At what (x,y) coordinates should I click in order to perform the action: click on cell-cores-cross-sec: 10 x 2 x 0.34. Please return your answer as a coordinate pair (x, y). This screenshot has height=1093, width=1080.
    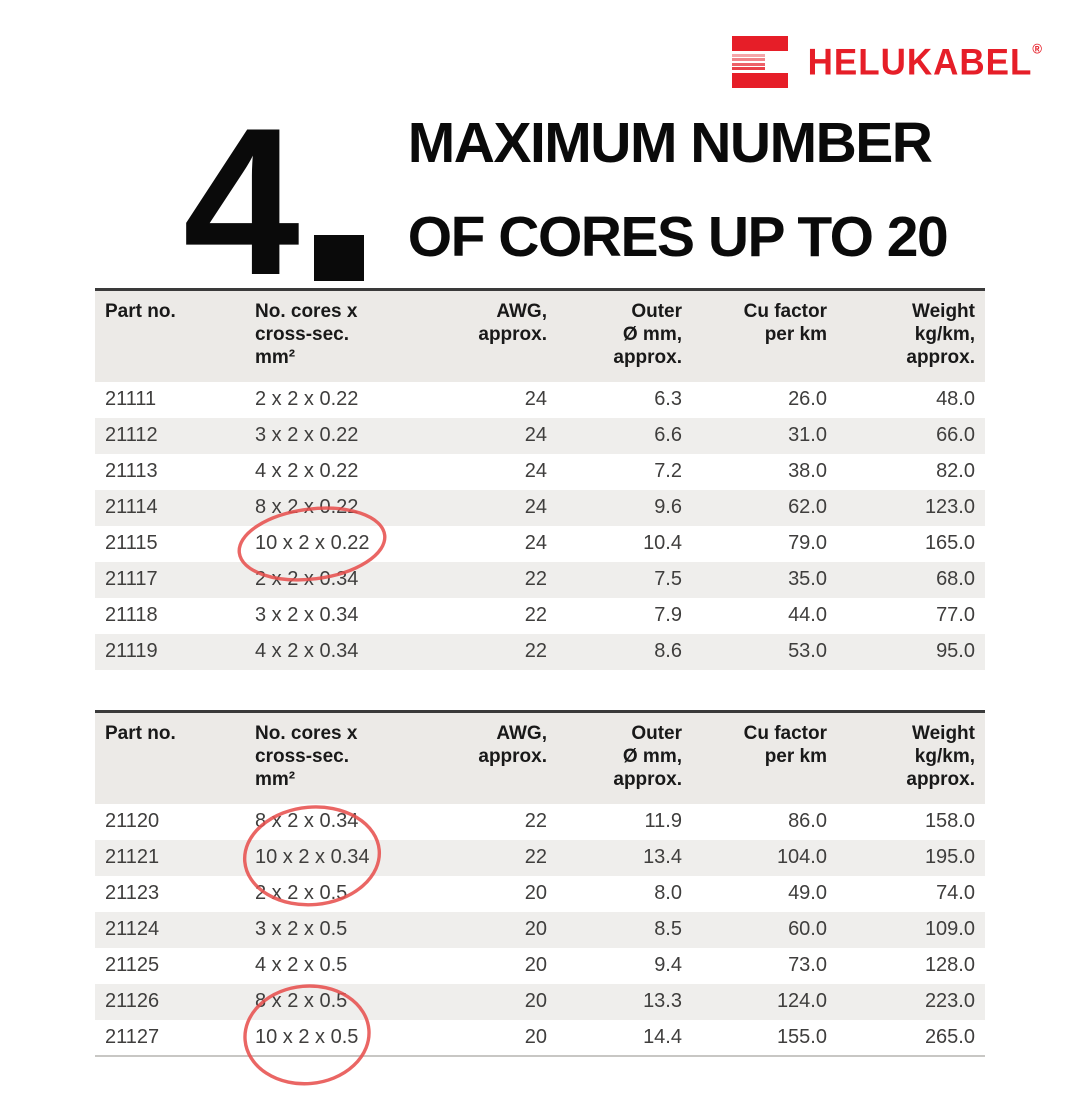
    Looking at the image, I should click on (340, 858).